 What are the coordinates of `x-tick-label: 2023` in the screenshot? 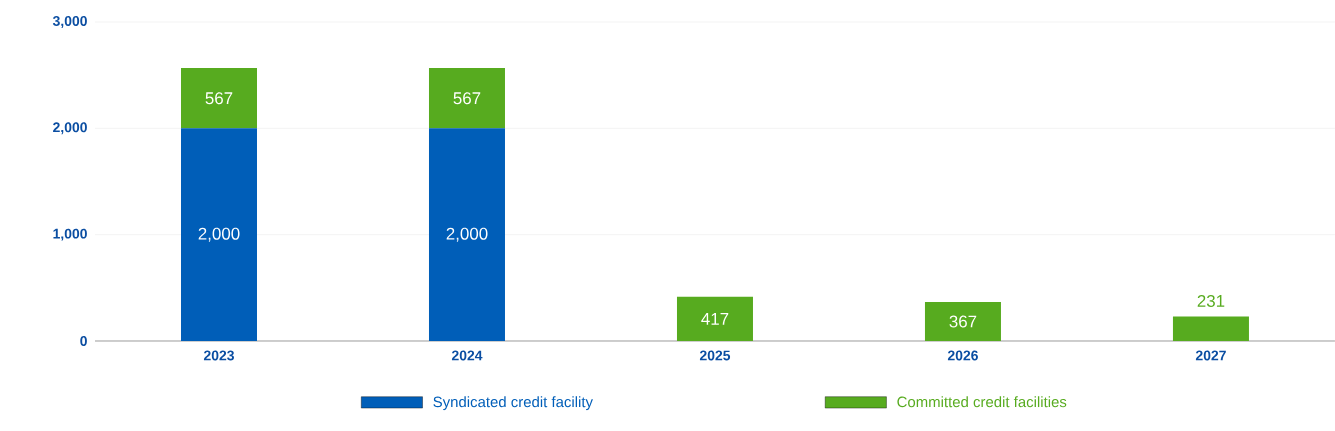 It's located at (218, 355).